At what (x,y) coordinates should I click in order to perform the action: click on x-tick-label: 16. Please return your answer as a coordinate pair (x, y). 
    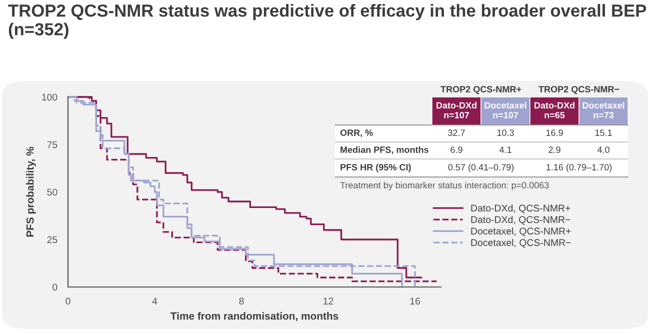
    Looking at the image, I should click on (415, 301).